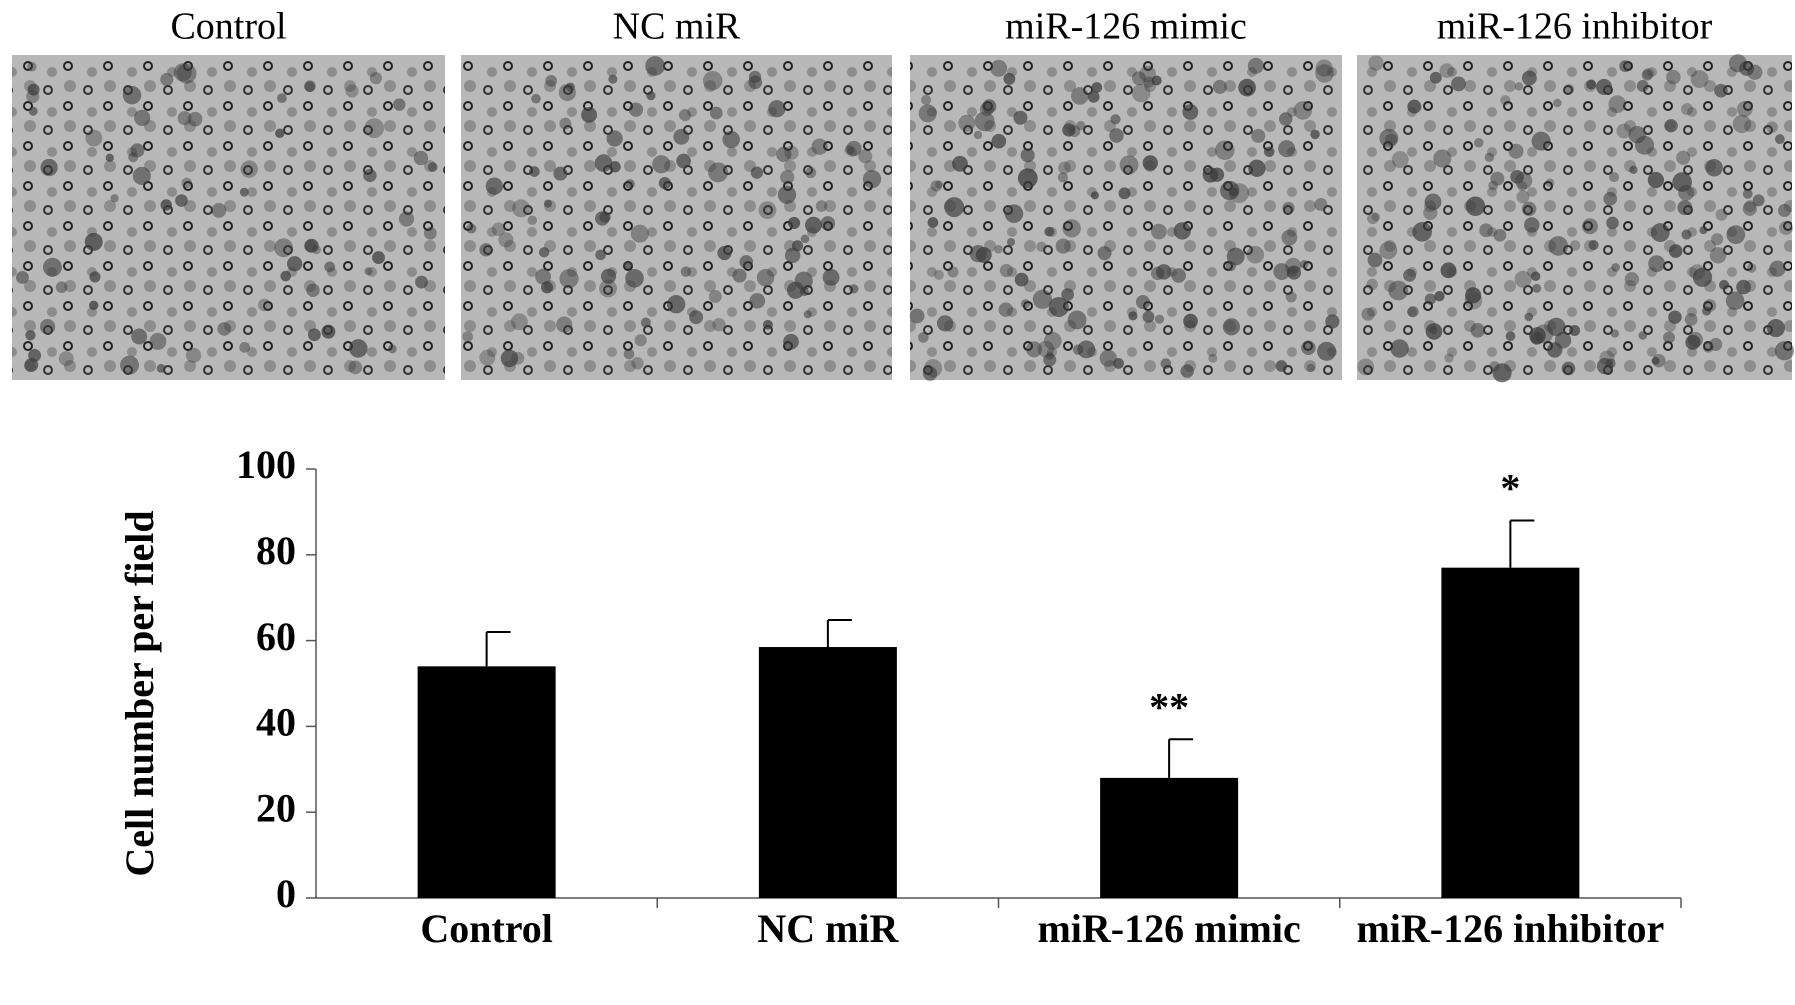  I want to click on significance-label: *, so click(1510, 488).